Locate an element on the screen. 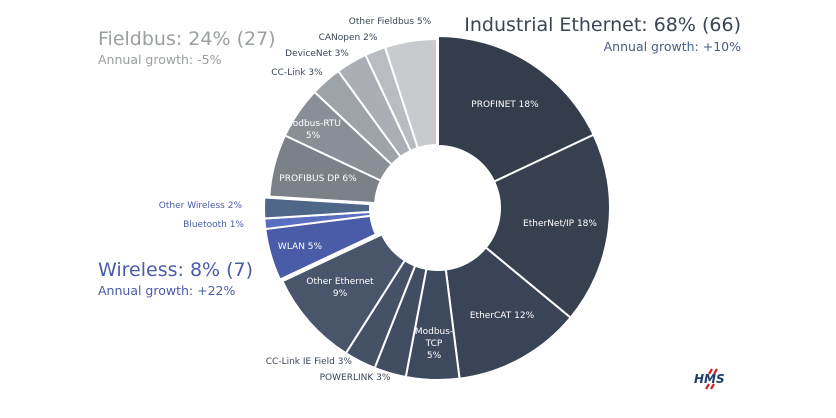  slice-label: Modbus-TCP 5% is located at coordinates (434, 344).